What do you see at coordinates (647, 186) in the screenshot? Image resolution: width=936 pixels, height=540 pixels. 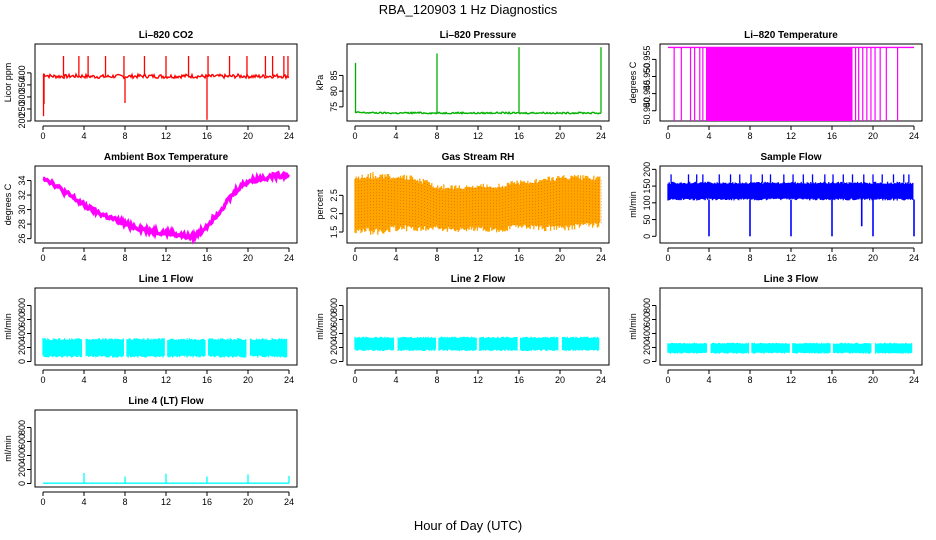 I see `y-tick-label: 150` at bounding box center [647, 186].